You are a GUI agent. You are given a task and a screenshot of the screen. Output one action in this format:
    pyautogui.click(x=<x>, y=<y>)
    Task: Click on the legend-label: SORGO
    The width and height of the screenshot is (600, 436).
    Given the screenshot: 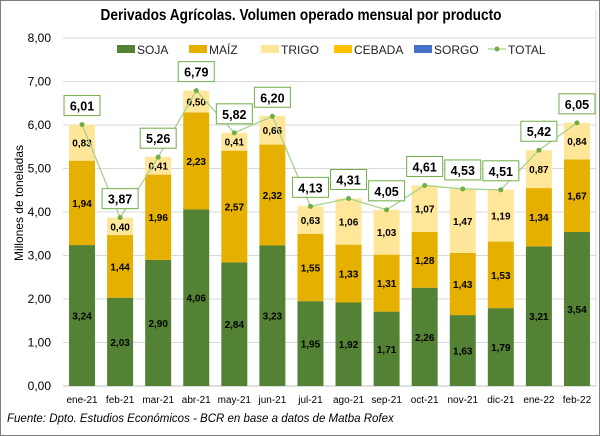 What is the action you would take?
    pyautogui.click(x=456, y=50)
    